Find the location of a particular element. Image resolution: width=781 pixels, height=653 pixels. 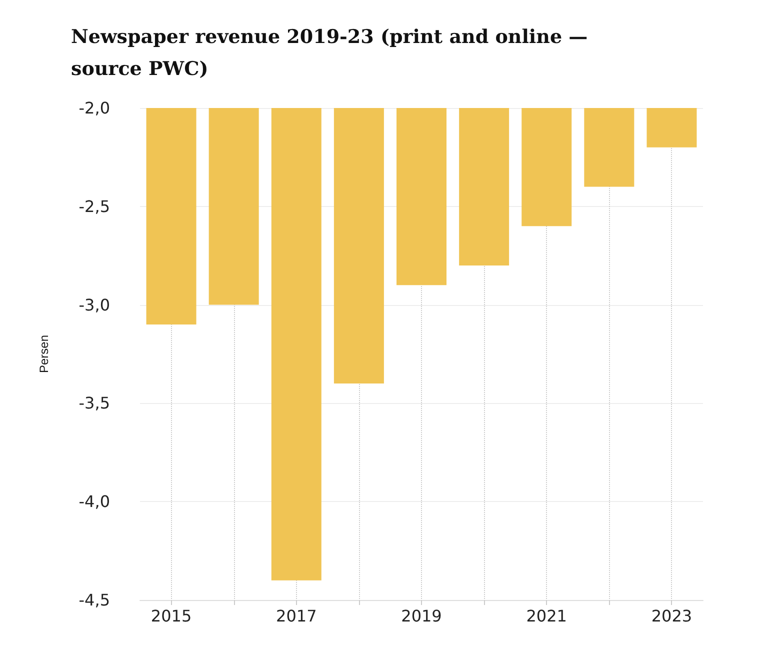

x-tick-label: 2015 is located at coordinates (171, 616).